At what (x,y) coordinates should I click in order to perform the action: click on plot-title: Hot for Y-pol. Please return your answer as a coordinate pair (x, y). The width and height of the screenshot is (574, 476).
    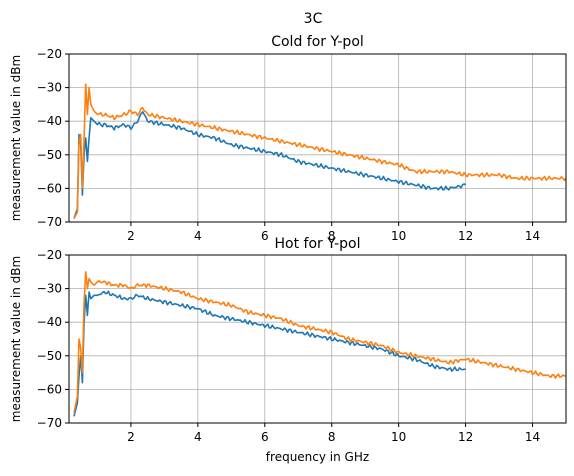
    Looking at the image, I should click on (317, 244).